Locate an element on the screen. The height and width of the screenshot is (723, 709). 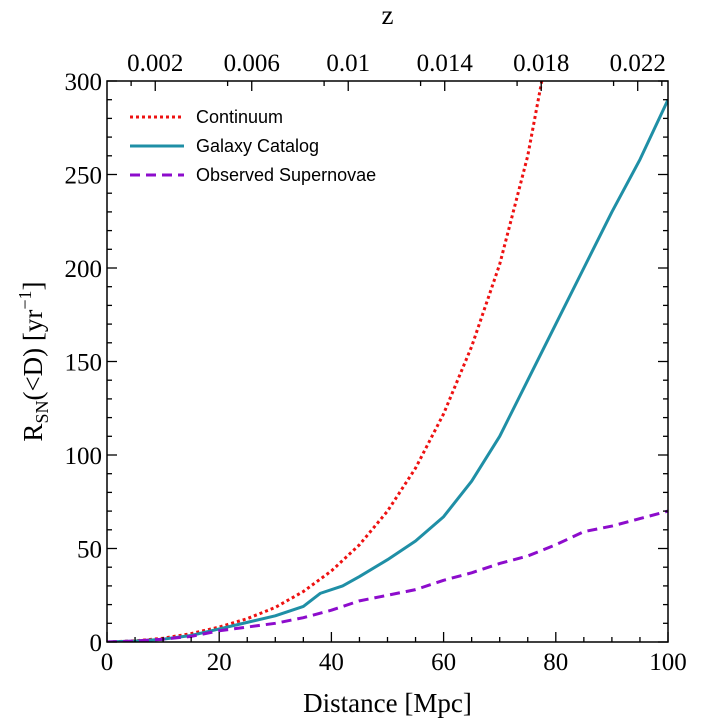
y-tick-label: 250 is located at coordinates (84, 176).